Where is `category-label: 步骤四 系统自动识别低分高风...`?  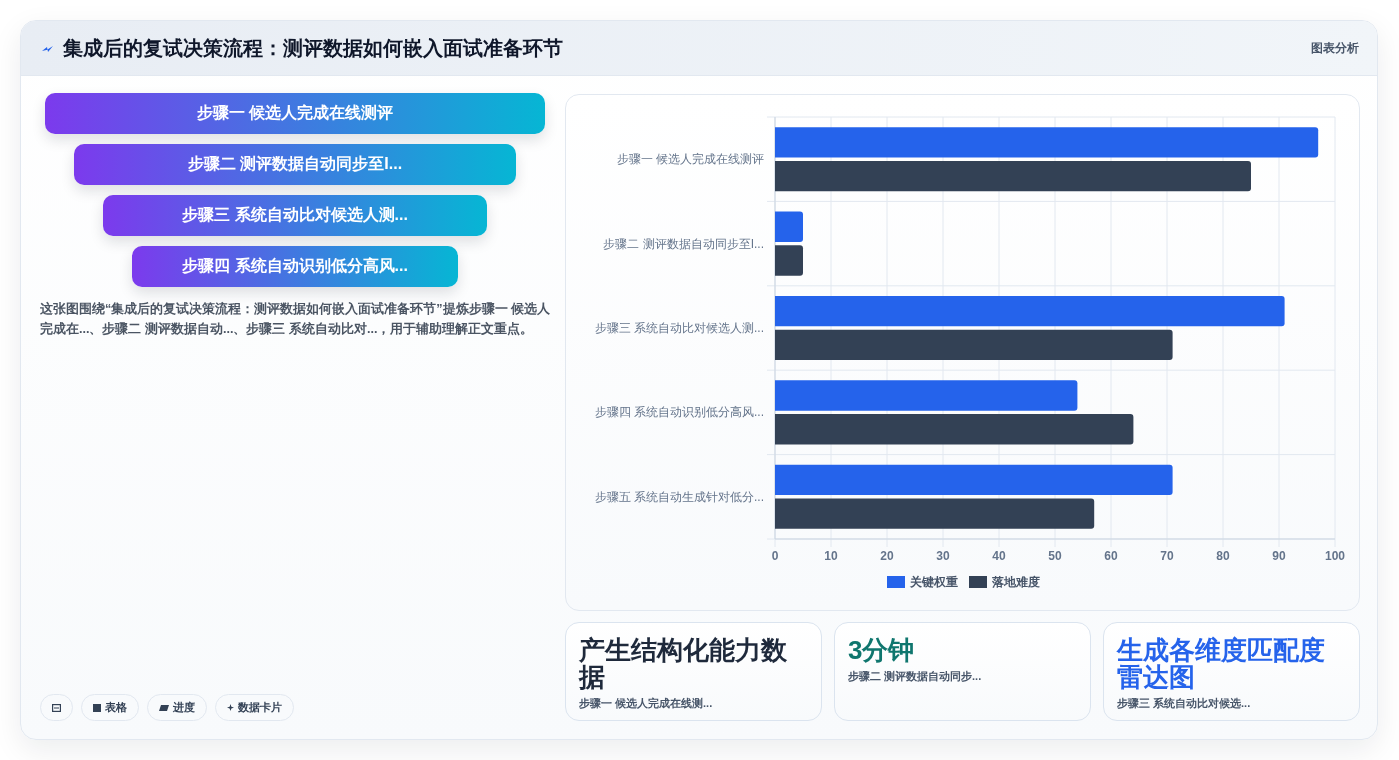
category-label: 步骤四 系统自动识别低分高风... is located at coordinates (295, 266).